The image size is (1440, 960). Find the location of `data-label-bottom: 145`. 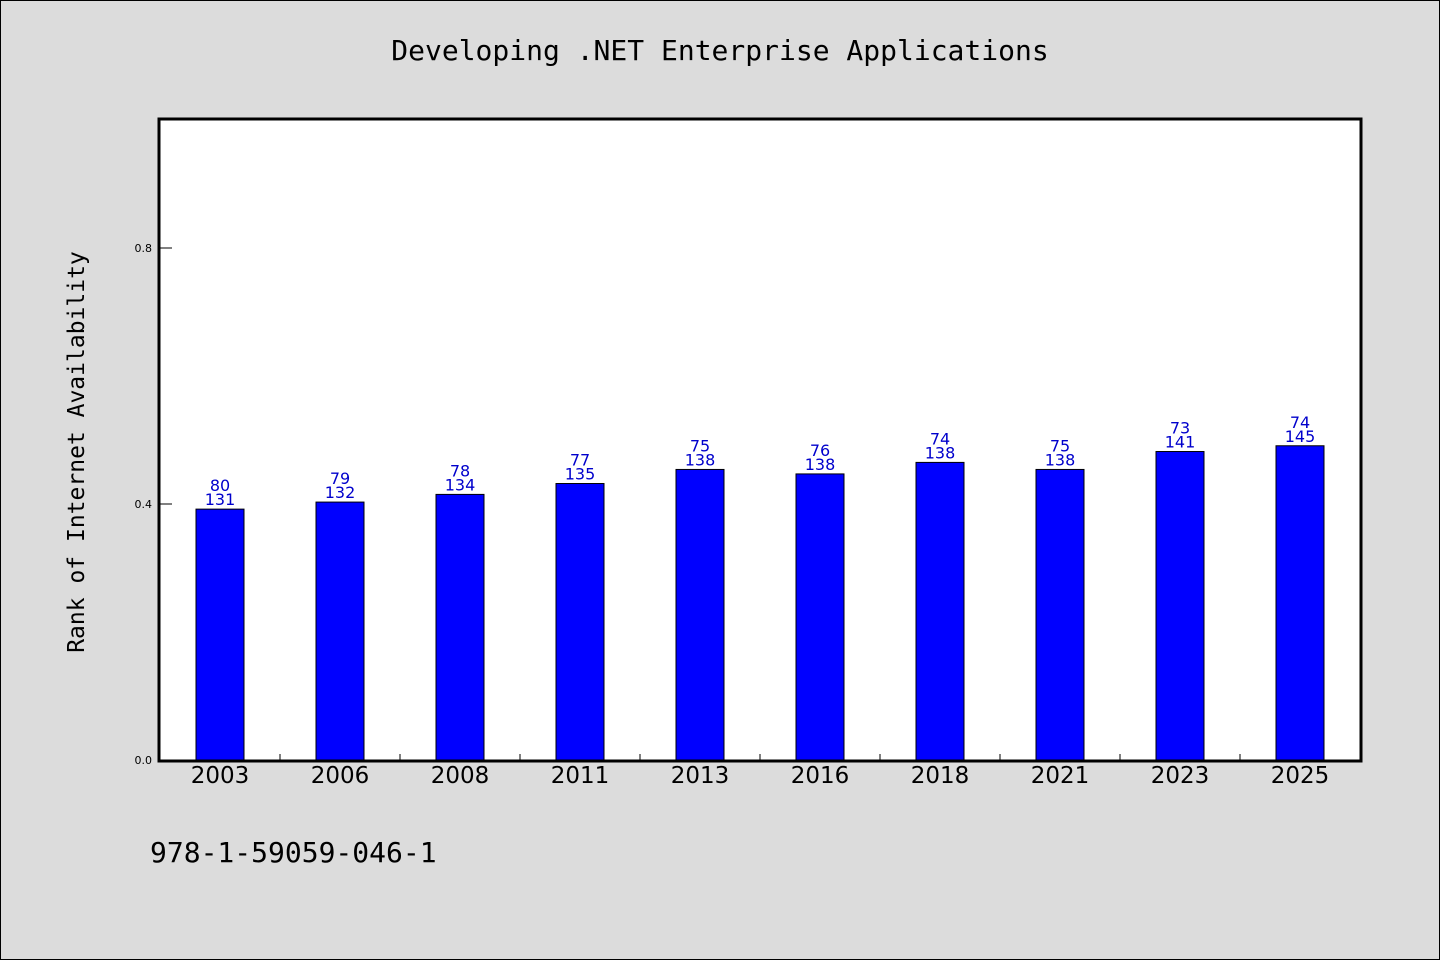

data-label-bottom: 145 is located at coordinates (1300, 436).